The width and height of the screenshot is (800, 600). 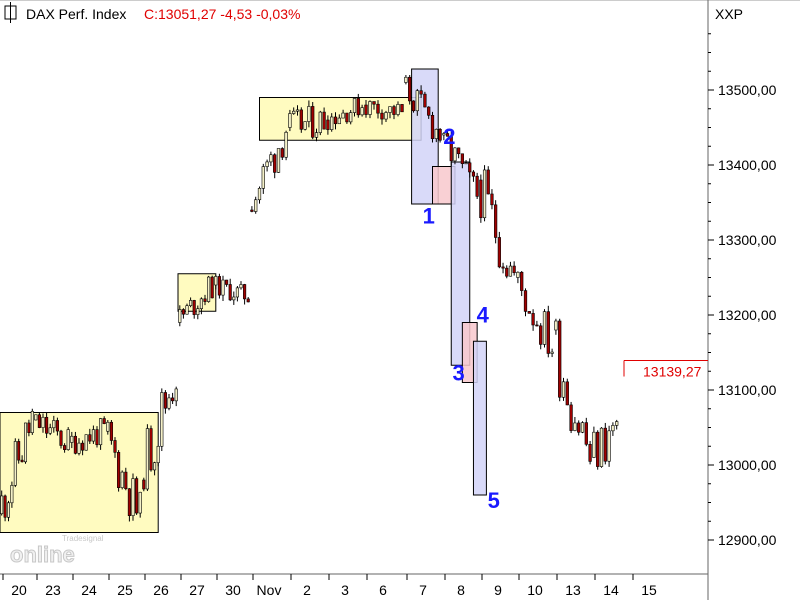 What do you see at coordinates (19, 590) in the screenshot?
I see `x-tick-label: 20` at bounding box center [19, 590].